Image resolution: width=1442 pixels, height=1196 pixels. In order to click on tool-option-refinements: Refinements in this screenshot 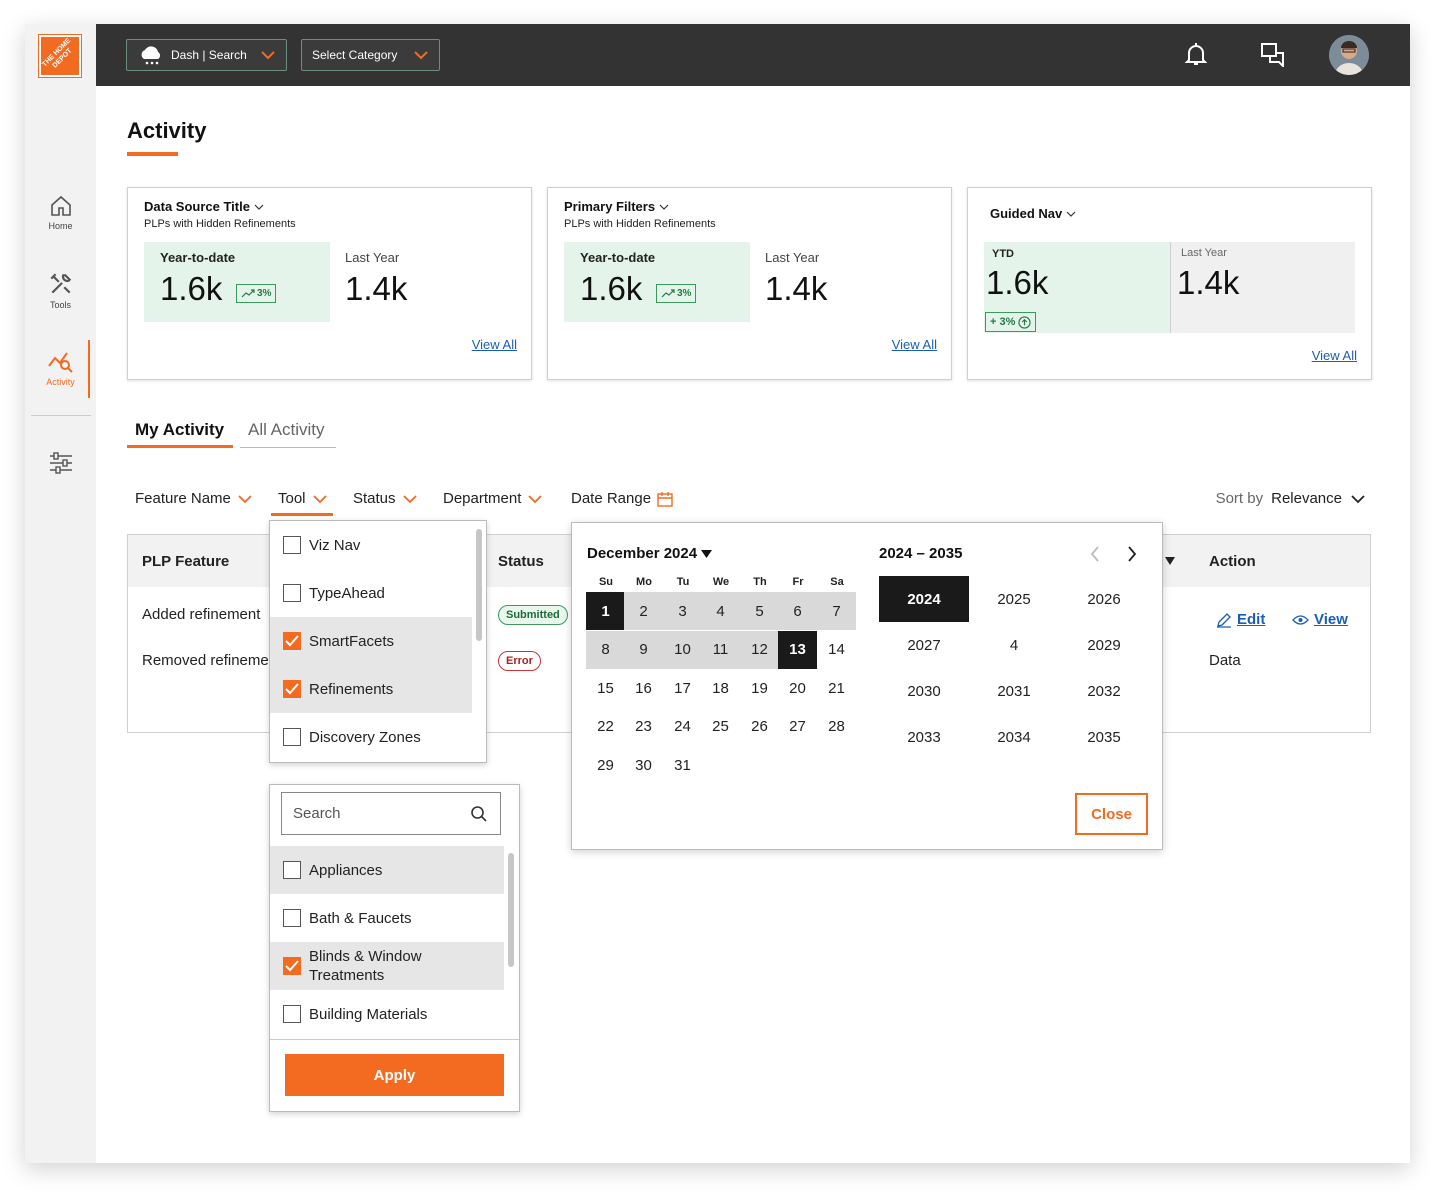, I will do `click(371, 689)`.